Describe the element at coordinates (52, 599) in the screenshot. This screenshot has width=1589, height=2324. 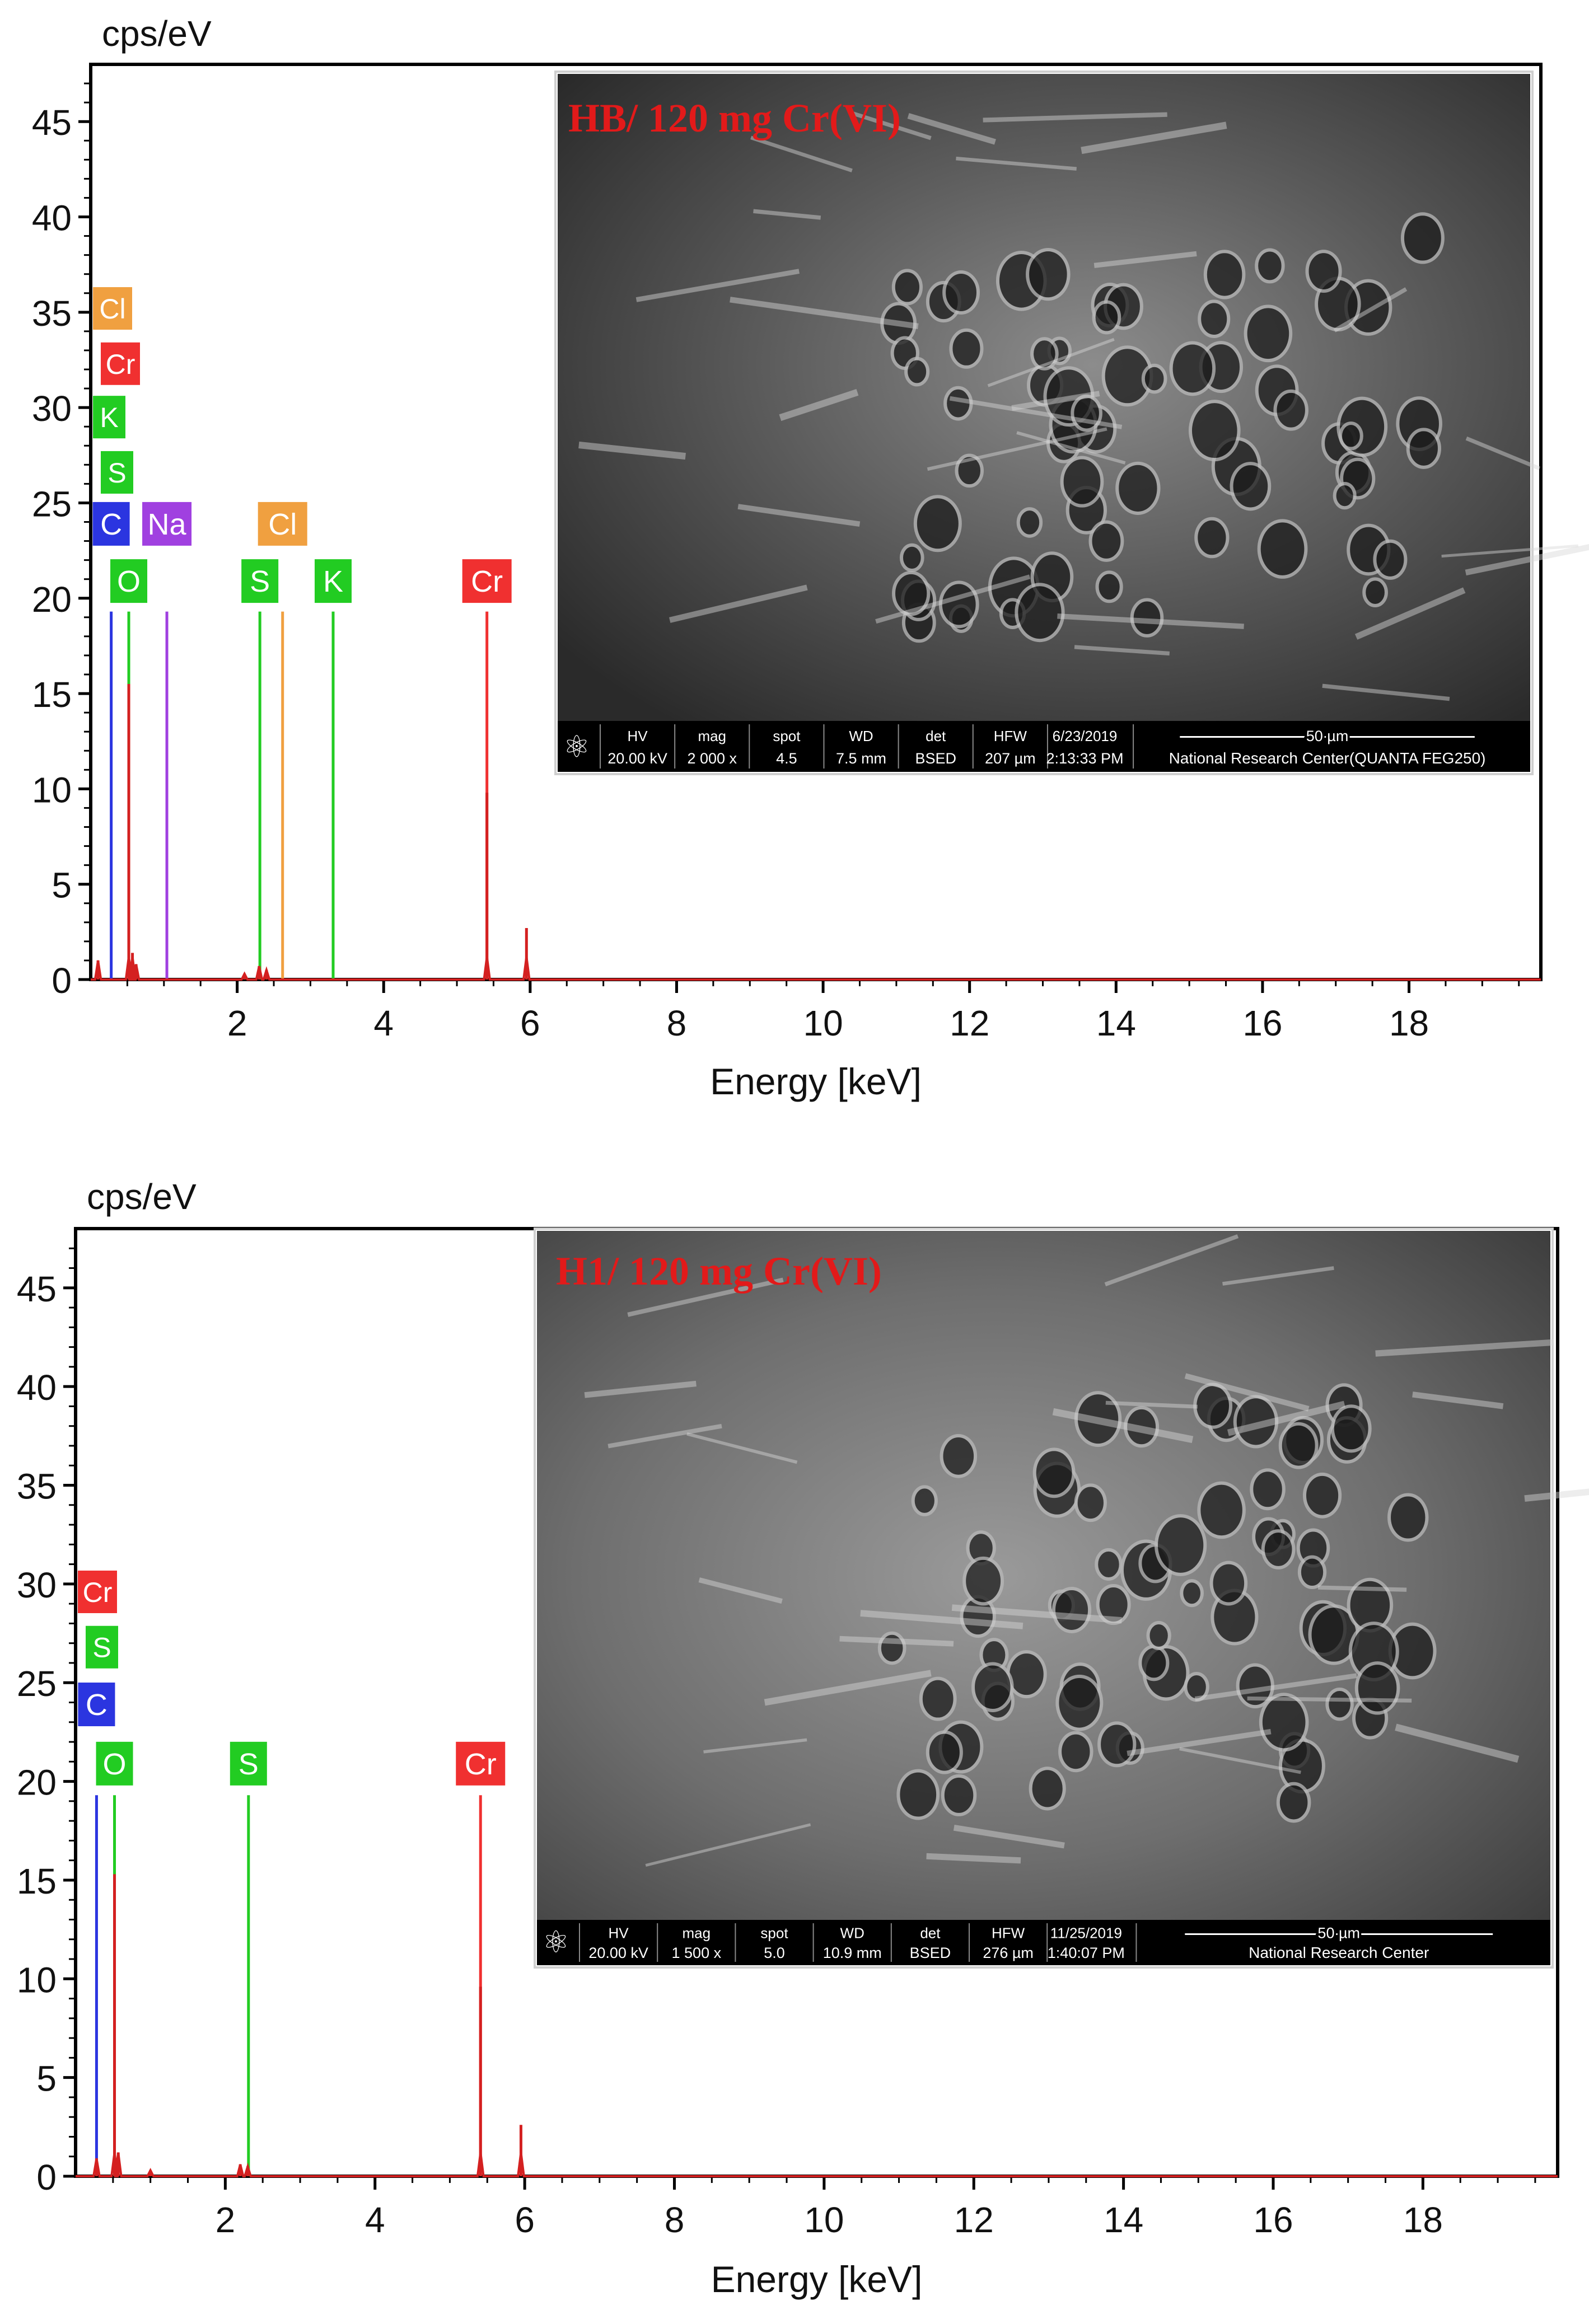
I see `y-tick-label: 20` at that location.